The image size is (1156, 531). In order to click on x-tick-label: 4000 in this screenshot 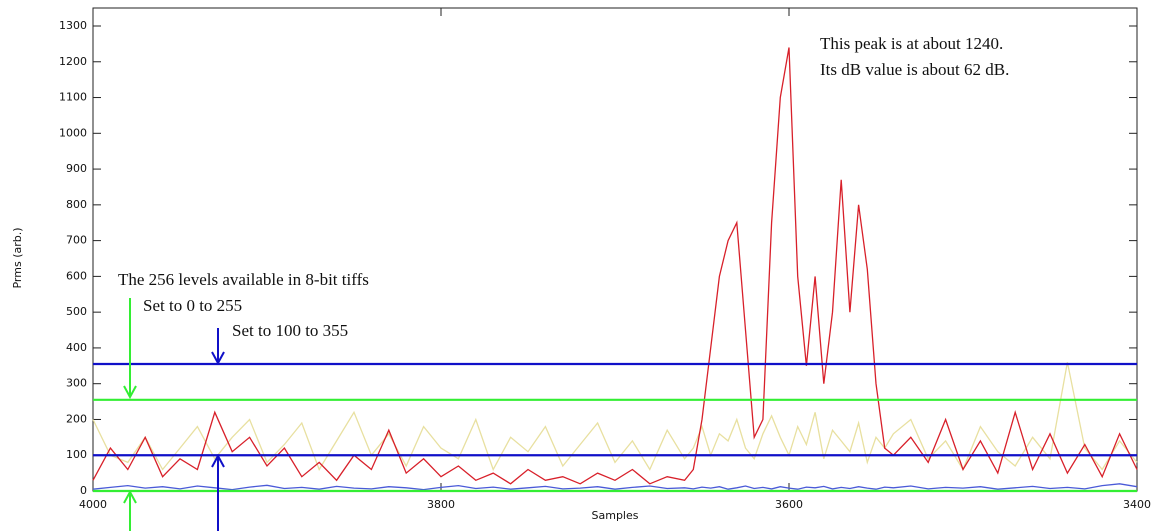, I will do `click(93, 504)`.